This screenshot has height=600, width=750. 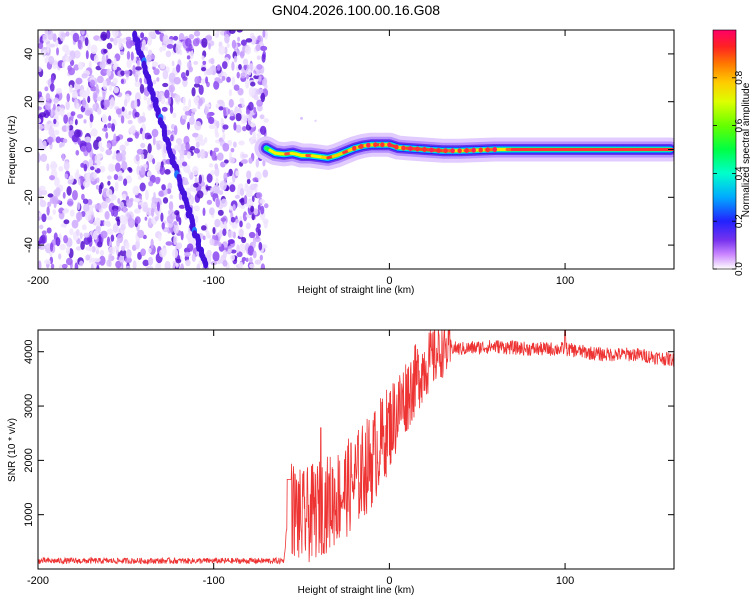 I want to click on spectrogram-xtick-label: -200, so click(x=38, y=281).